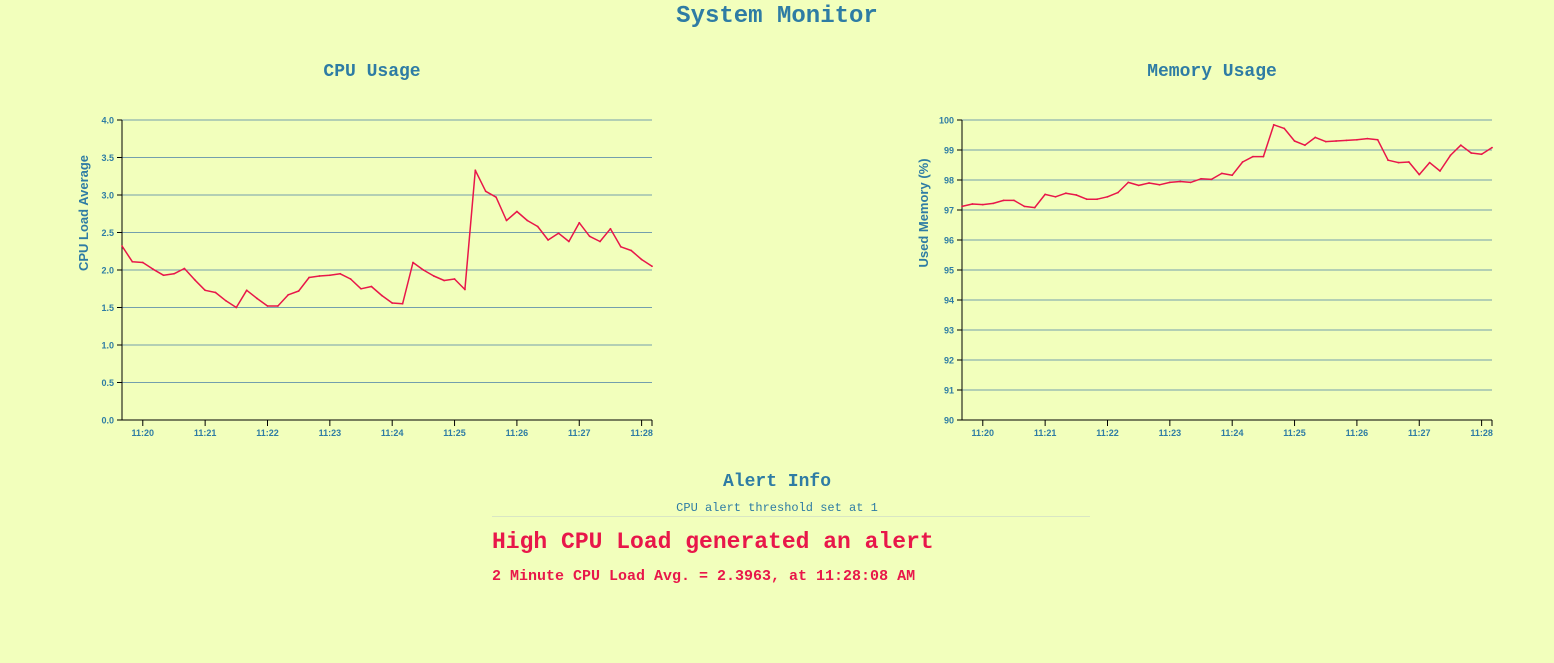  What do you see at coordinates (949, 271) in the screenshot?
I see `y-tick-label: 95` at bounding box center [949, 271].